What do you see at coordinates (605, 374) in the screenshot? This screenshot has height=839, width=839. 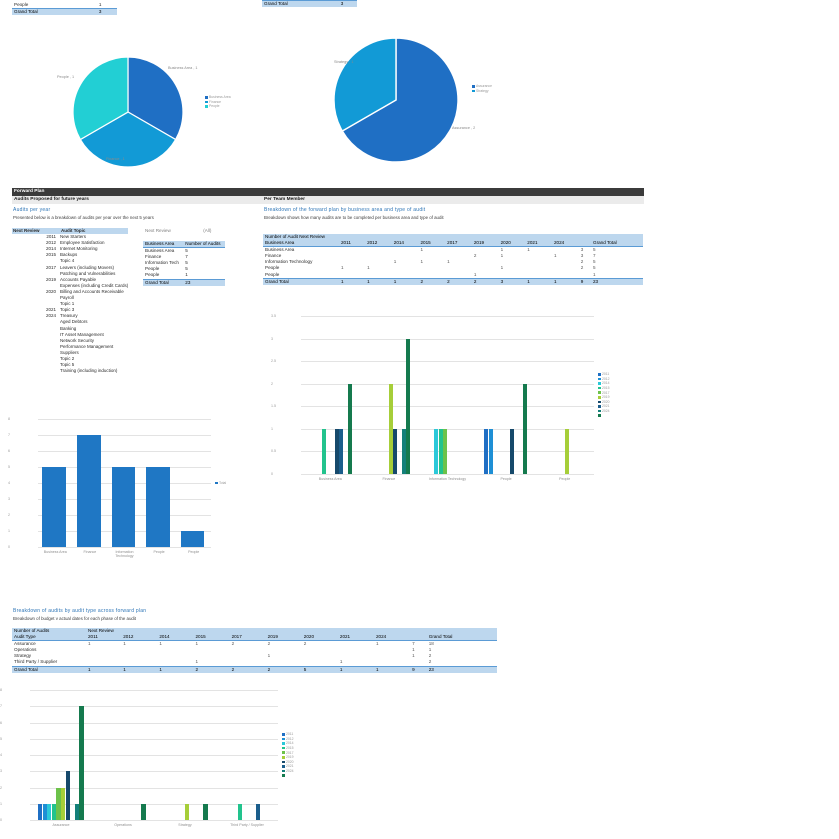 I see `legend-label: 2011` at bounding box center [605, 374].